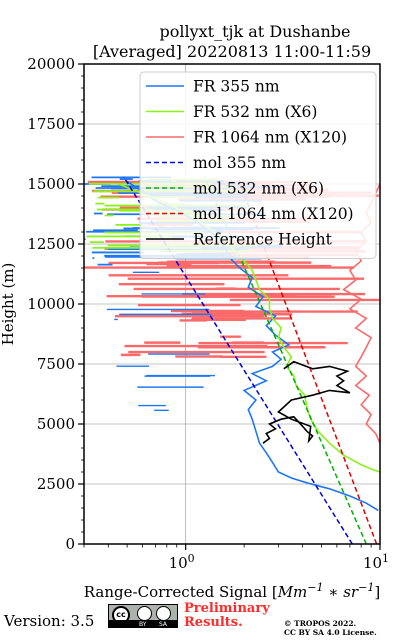  Describe the element at coordinates (258, 189) in the screenshot. I see `legend-label-4: mol 532 nm (X6)` at that location.